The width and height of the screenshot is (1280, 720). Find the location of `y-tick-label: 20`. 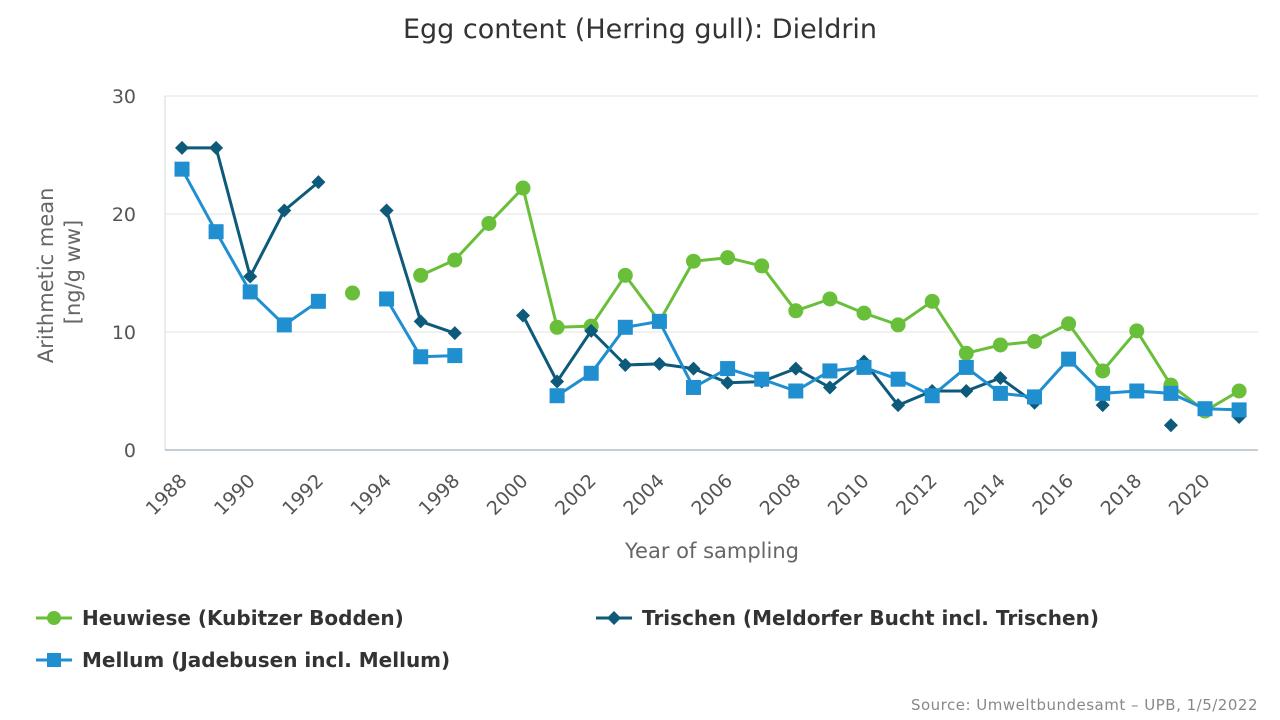

y-tick-label: 20 is located at coordinates (124, 215).